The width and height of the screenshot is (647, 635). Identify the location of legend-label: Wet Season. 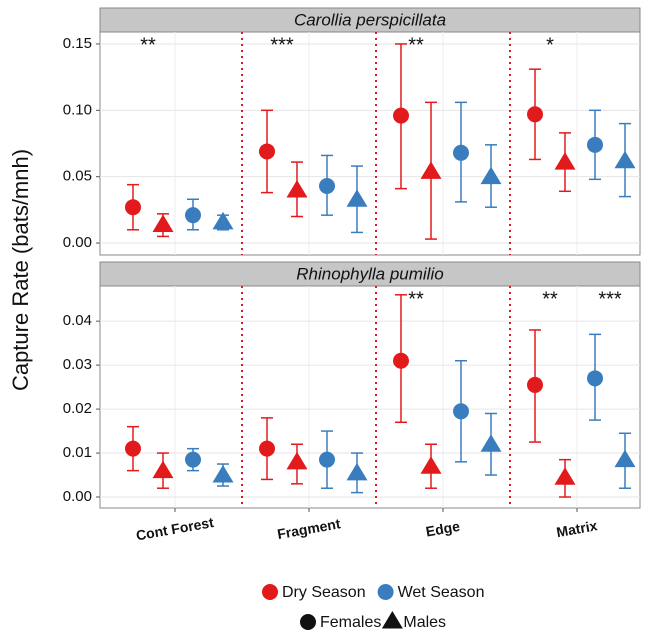
(441, 592).